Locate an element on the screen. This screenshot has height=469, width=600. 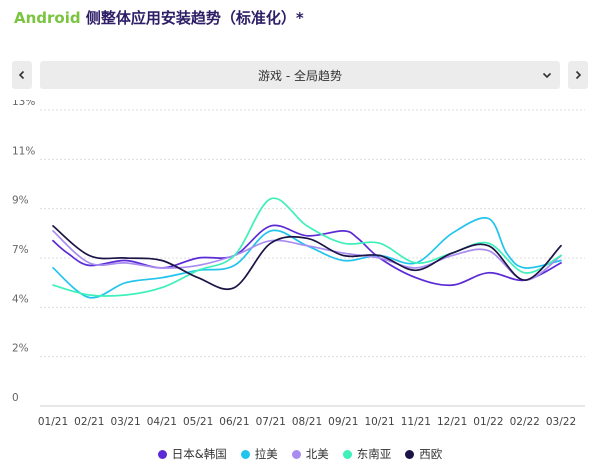
prev-button is located at coordinates (22, 75).